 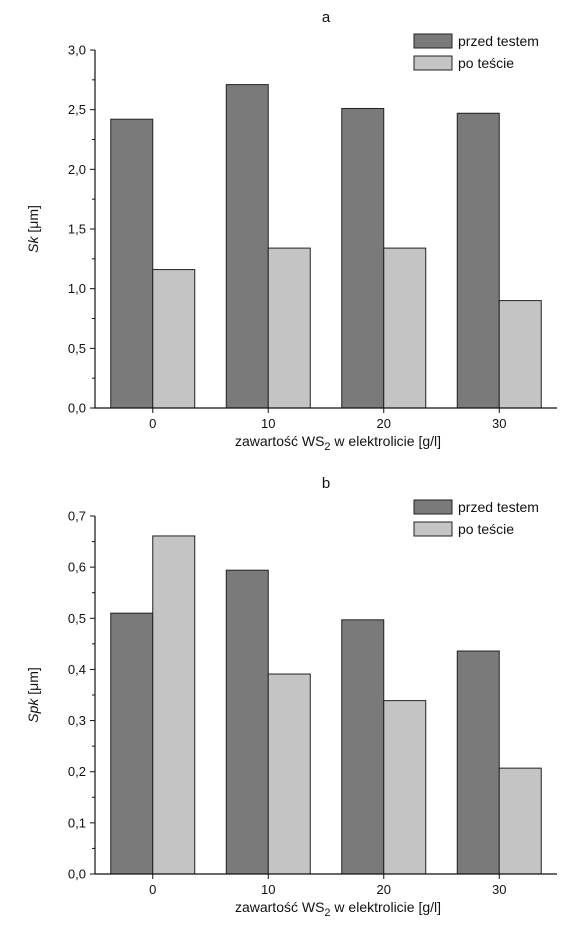 What do you see at coordinates (77, 50) in the screenshot?
I see `y-tick-label: 3,0` at bounding box center [77, 50].